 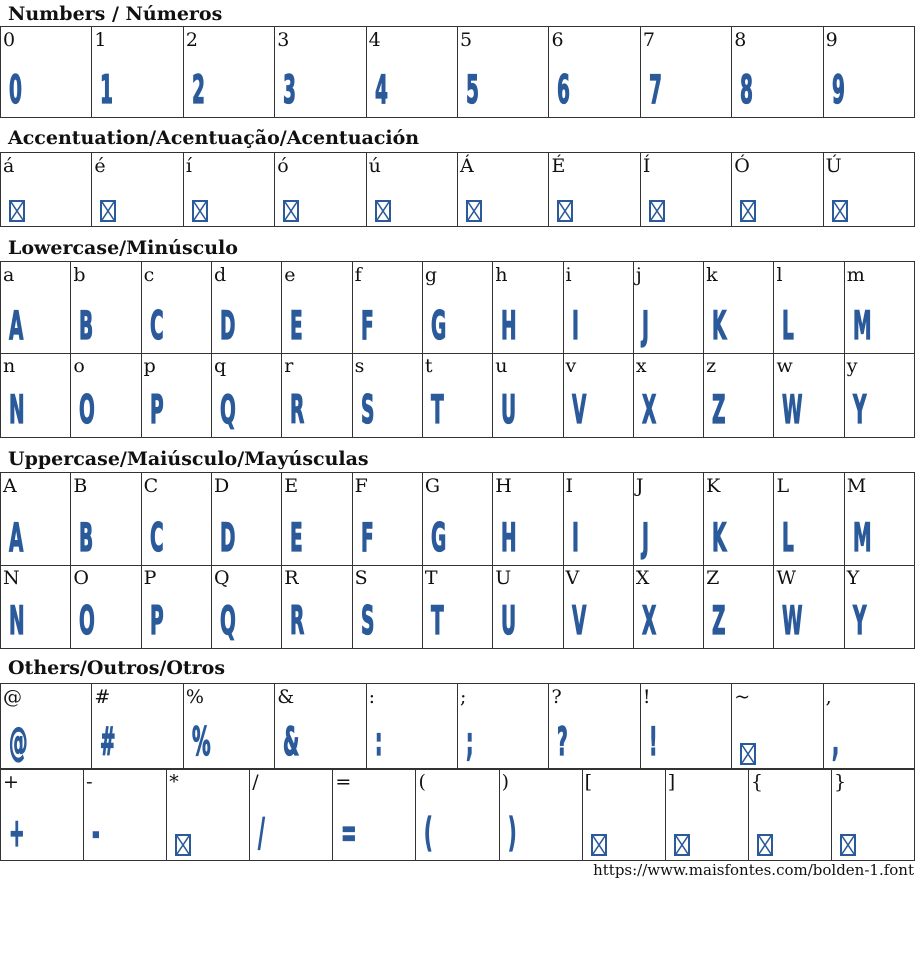 I want to click on glyph-sample: ?, so click(x=563, y=743).